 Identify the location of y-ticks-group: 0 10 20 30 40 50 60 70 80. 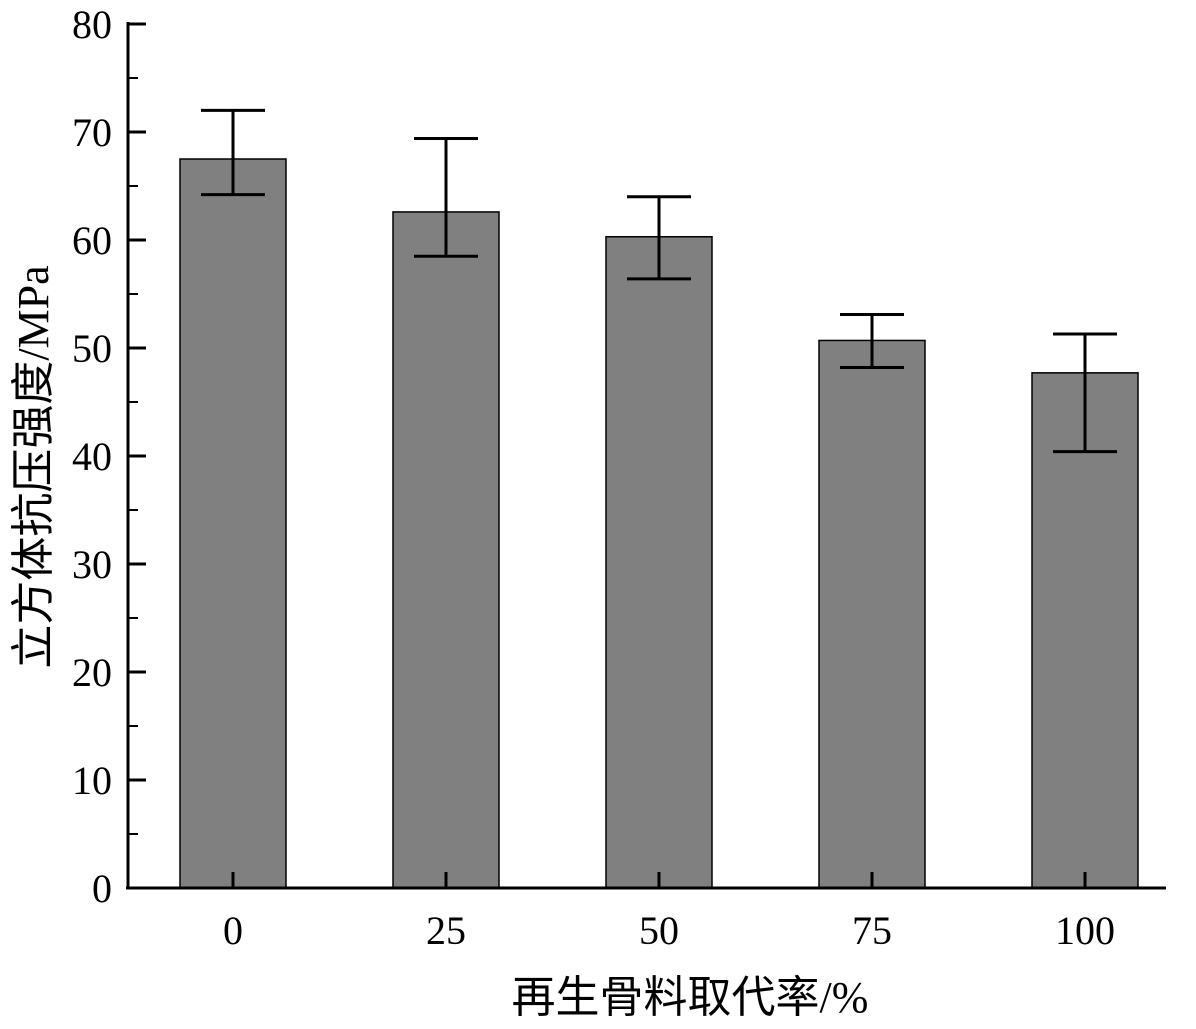
(109, 456).